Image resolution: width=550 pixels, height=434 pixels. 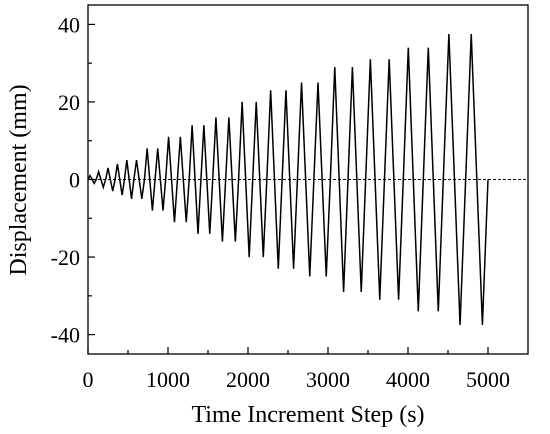 What do you see at coordinates (65, 257) in the screenshot?
I see `y-tick-label: -20` at bounding box center [65, 257].